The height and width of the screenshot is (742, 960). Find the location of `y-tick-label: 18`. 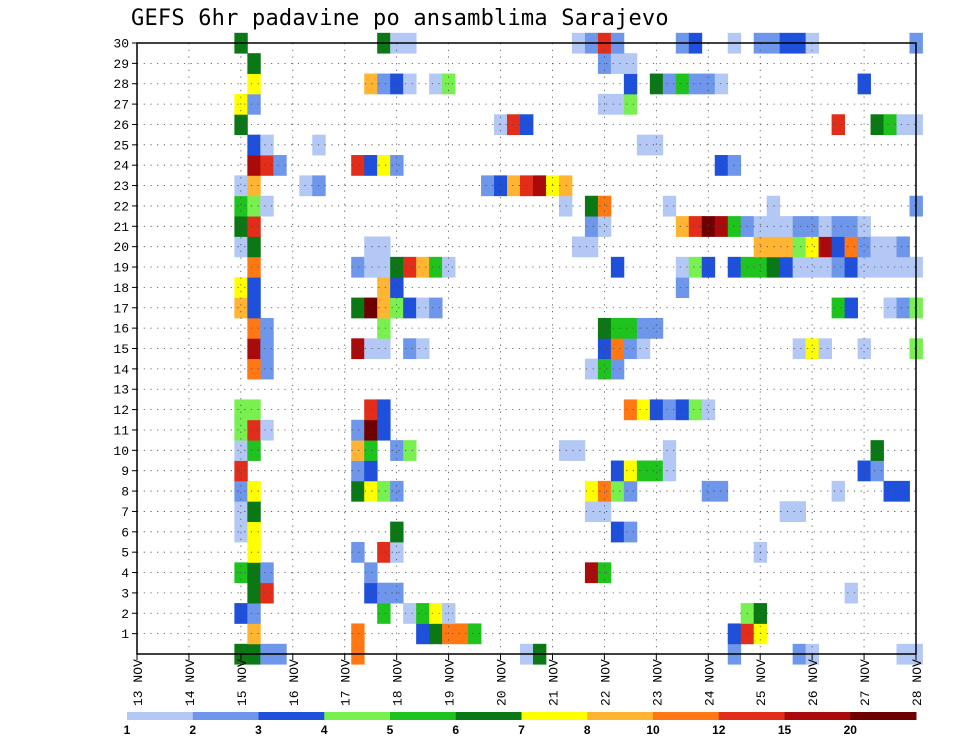

y-tick-label: 18 is located at coordinates (121, 288).